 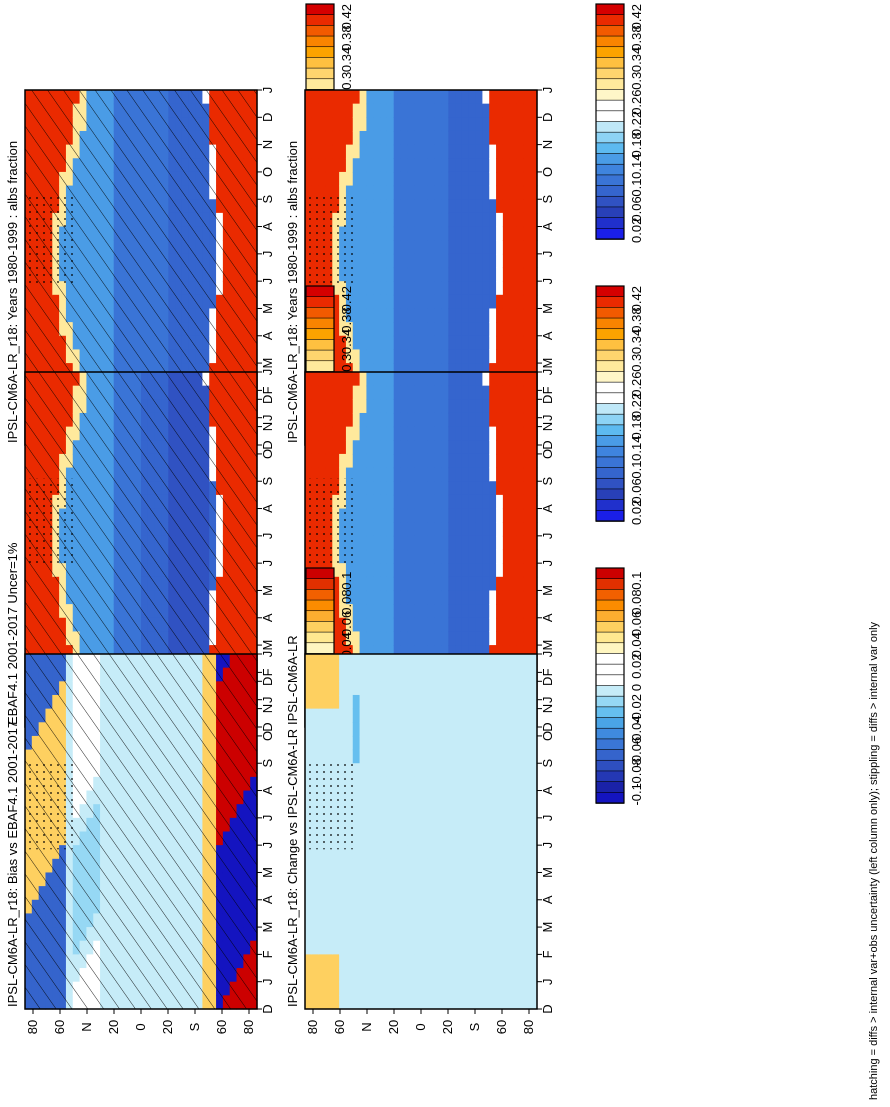 What do you see at coordinates (547, 390) in the screenshot?
I see `month-label: F` at bounding box center [547, 390].